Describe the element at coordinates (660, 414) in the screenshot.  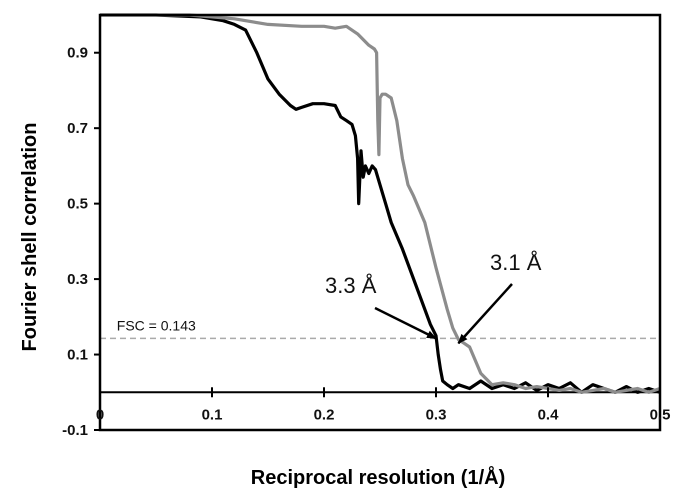
I see `x-tick-label: 0.5` at that location.